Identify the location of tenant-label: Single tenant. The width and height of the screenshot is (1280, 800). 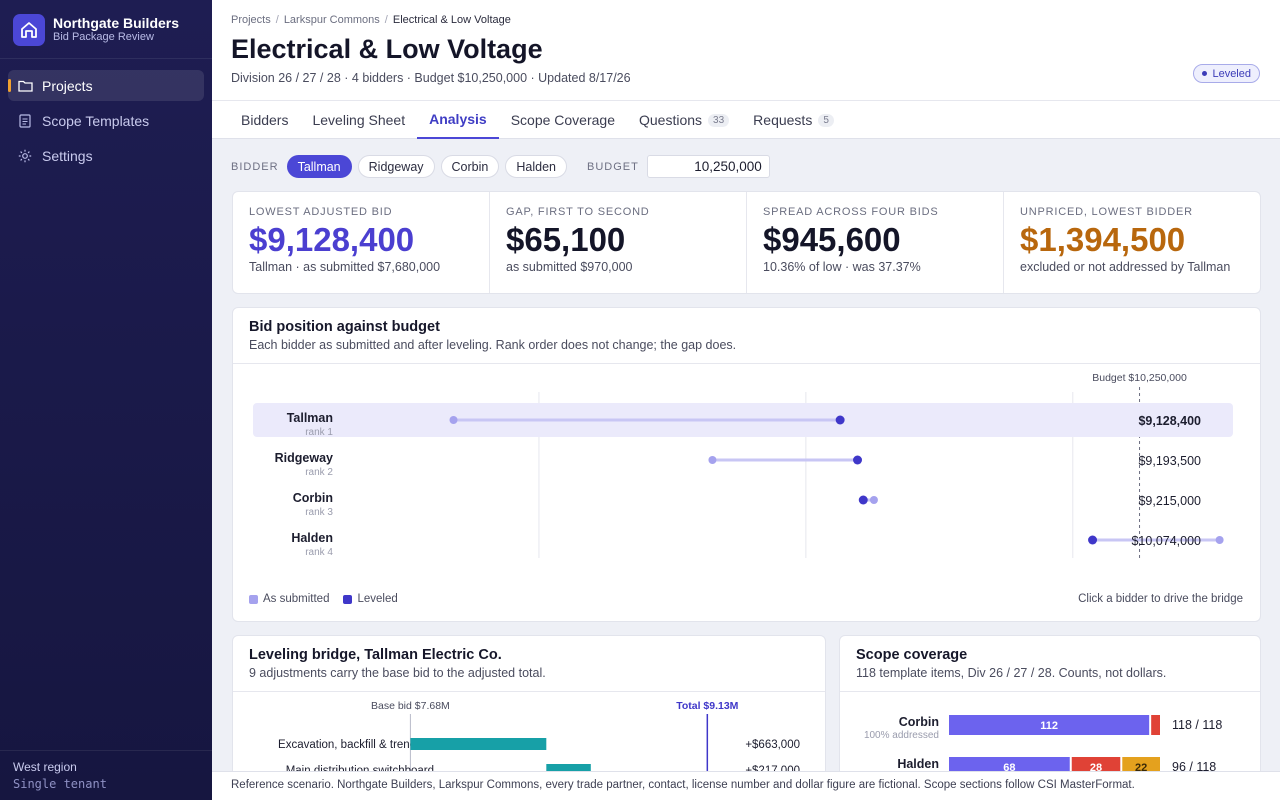
(60, 784).